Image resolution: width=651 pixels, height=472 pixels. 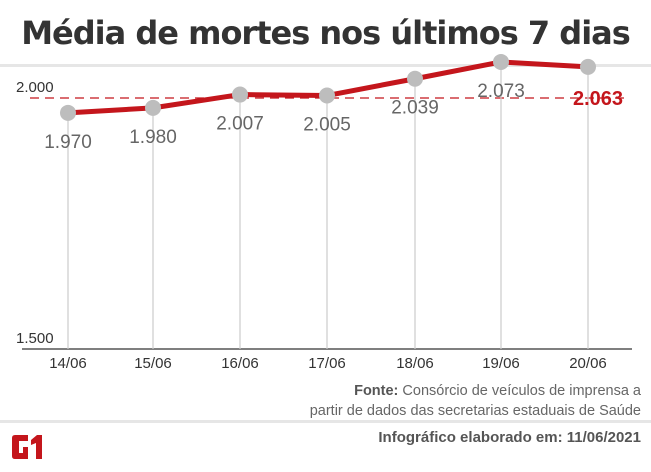 What do you see at coordinates (325, 65) in the screenshot?
I see `top-divider` at bounding box center [325, 65].